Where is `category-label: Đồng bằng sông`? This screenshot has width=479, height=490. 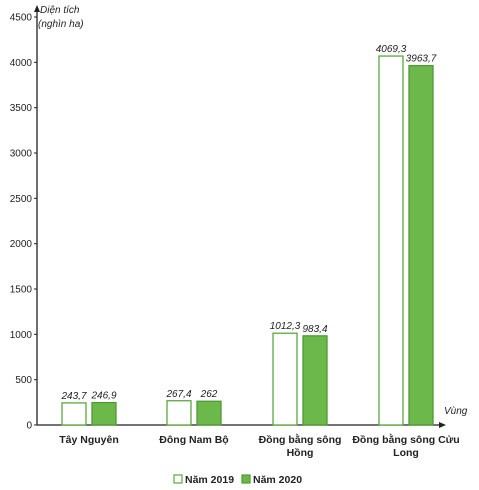
category-label: Đồng bằng sông is located at coordinates (300, 439).